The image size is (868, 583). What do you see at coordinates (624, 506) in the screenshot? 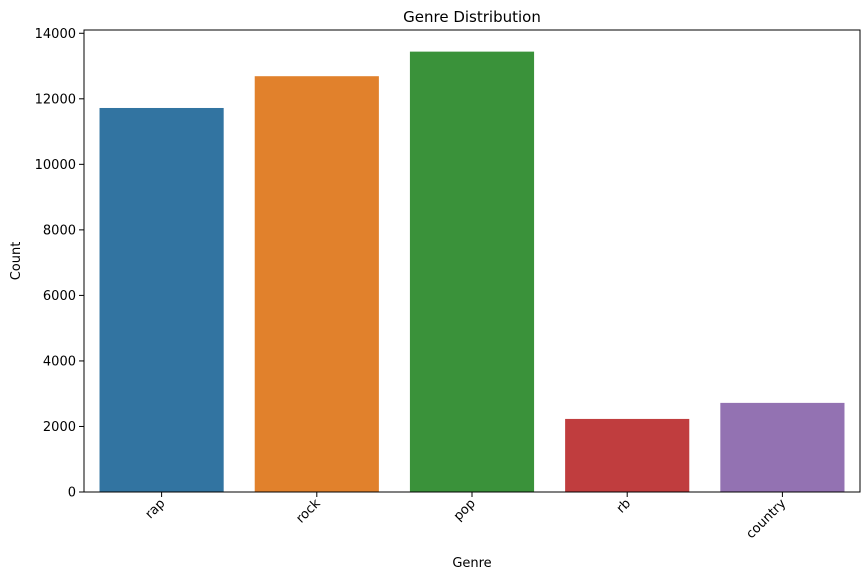
I see `x-tick-label: rb` at bounding box center [624, 506].